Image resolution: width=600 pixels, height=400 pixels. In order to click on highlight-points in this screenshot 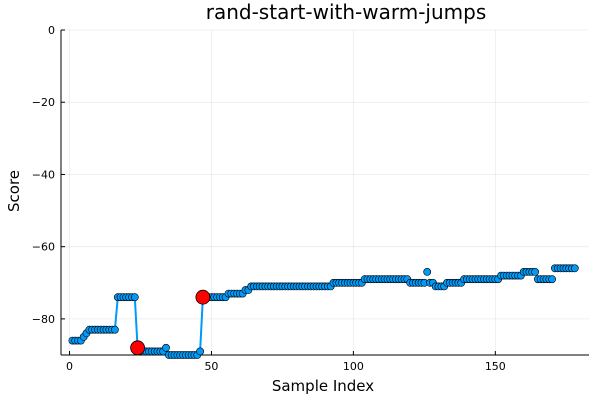, I will do `click(170, 322)`.